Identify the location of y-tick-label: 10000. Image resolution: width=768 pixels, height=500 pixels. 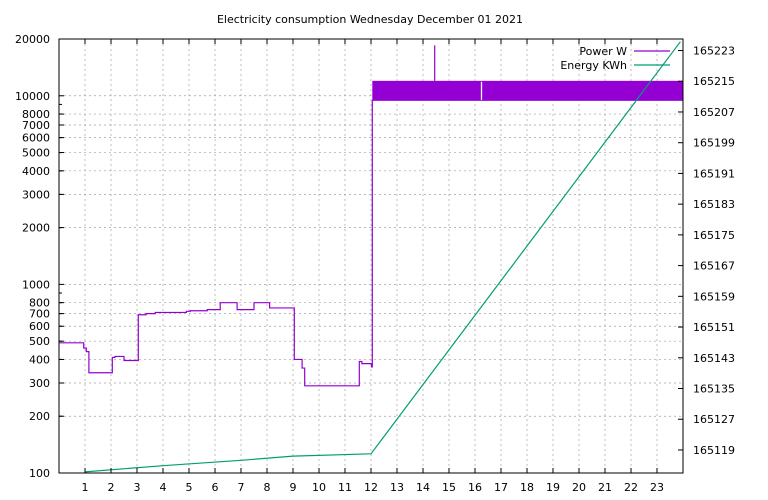
(32, 96).